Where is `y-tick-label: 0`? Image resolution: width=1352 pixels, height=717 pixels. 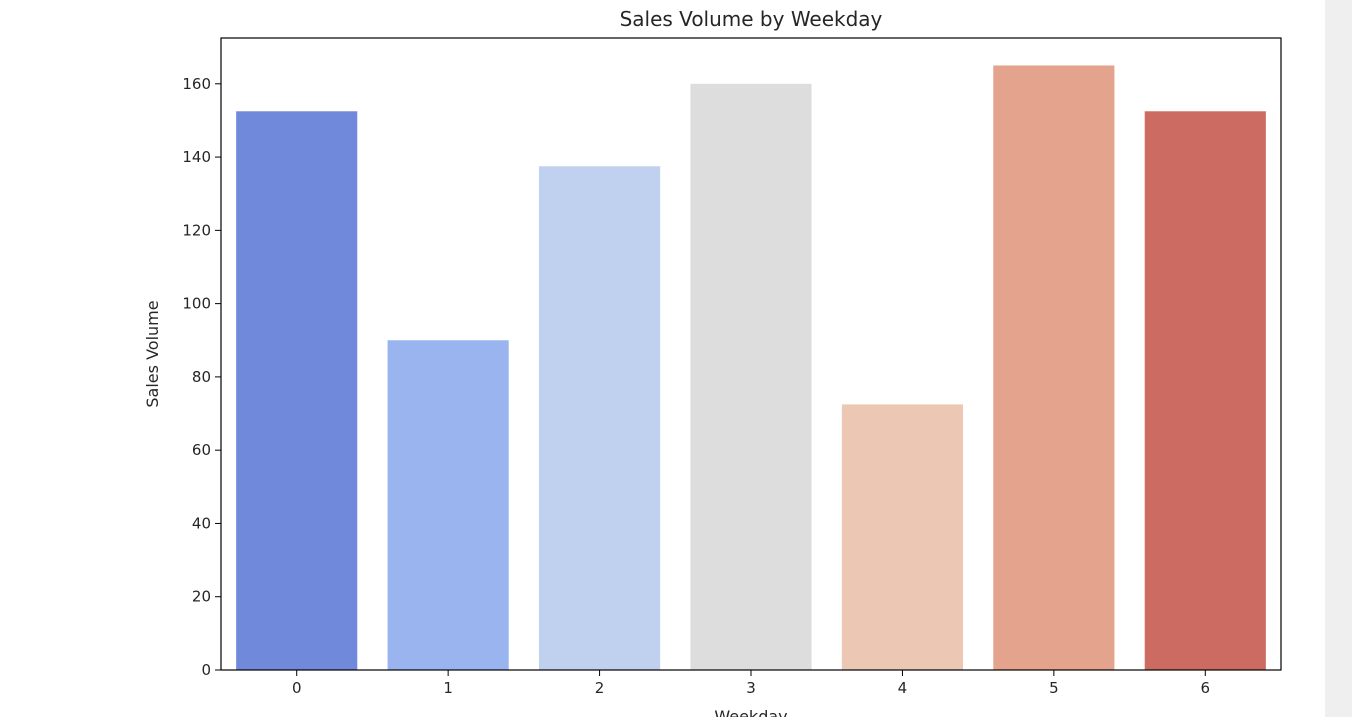
y-tick-label: 0 is located at coordinates (206, 670).